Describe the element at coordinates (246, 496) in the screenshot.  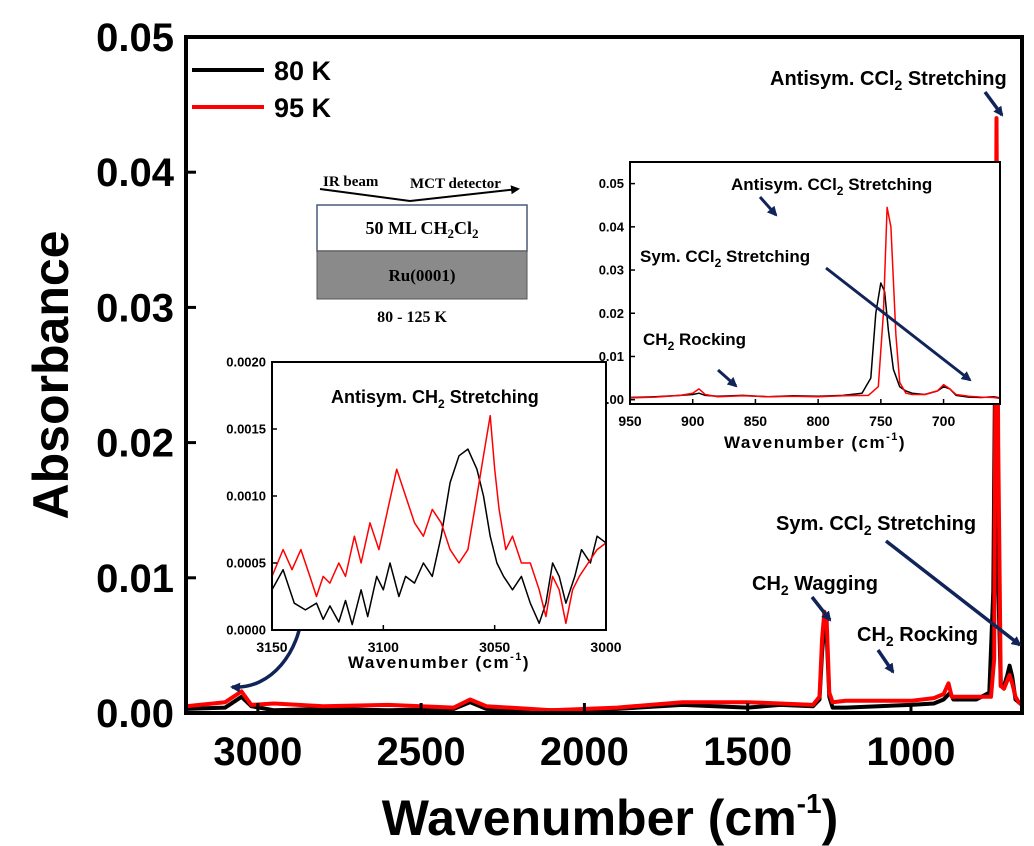
I see `inset_ch2-y-tick-label: 0.0010` at that location.